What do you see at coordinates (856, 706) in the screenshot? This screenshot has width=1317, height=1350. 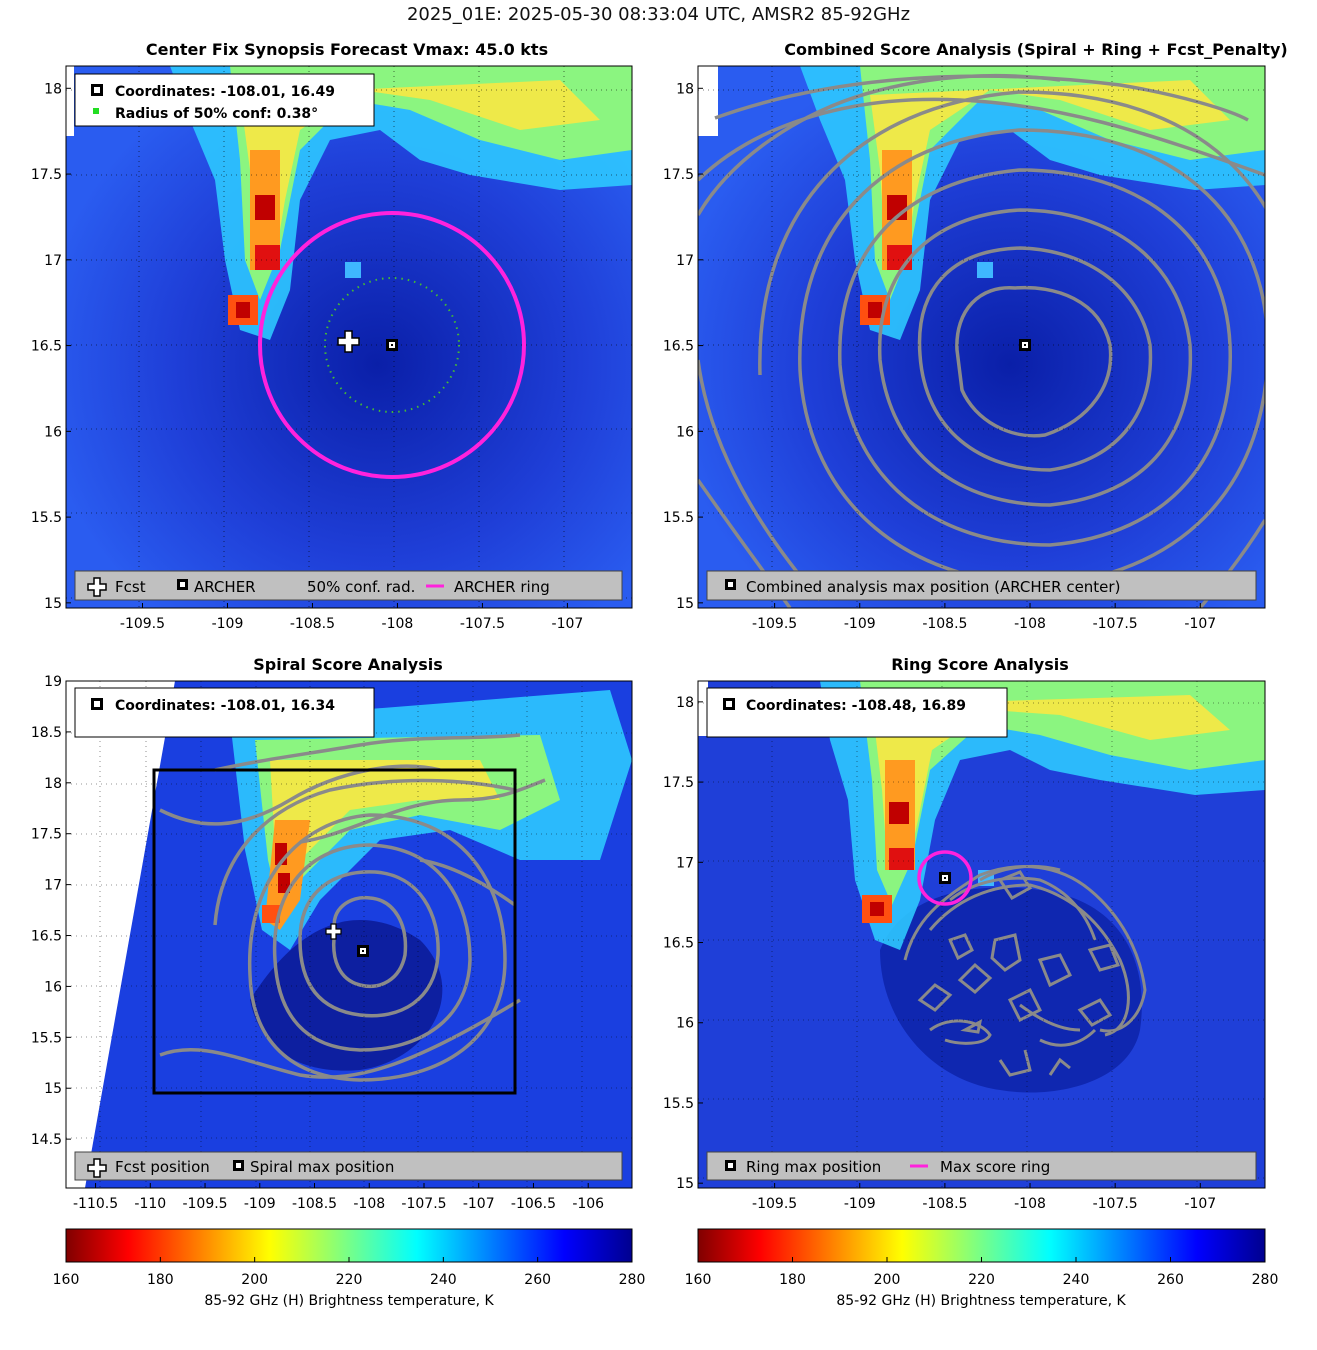 I see `ring-coordinates: Coordinates: -108.48, 16.89` at bounding box center [856, 706].